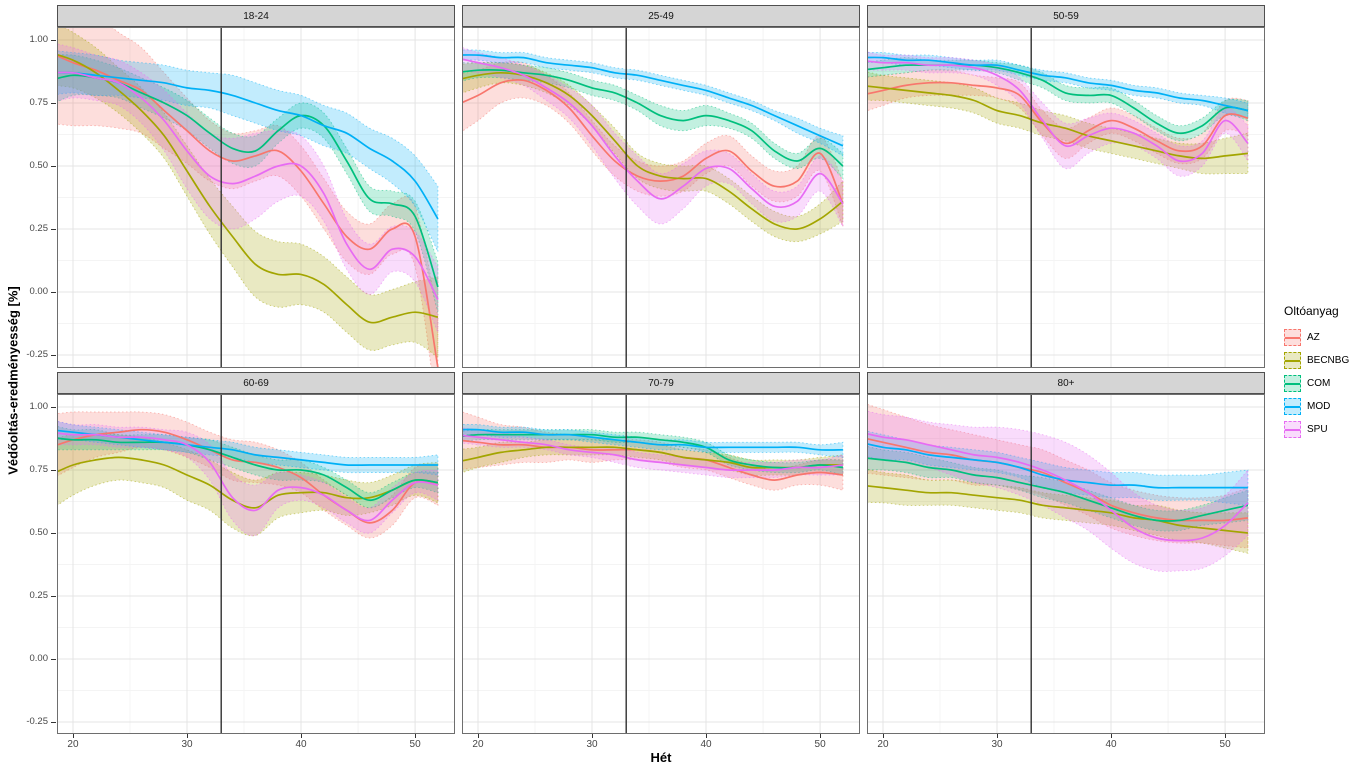 The width and height of the screenshot is (1368, 765). I want to click on legend-label-MOD: MOD, so click(1319, 406).